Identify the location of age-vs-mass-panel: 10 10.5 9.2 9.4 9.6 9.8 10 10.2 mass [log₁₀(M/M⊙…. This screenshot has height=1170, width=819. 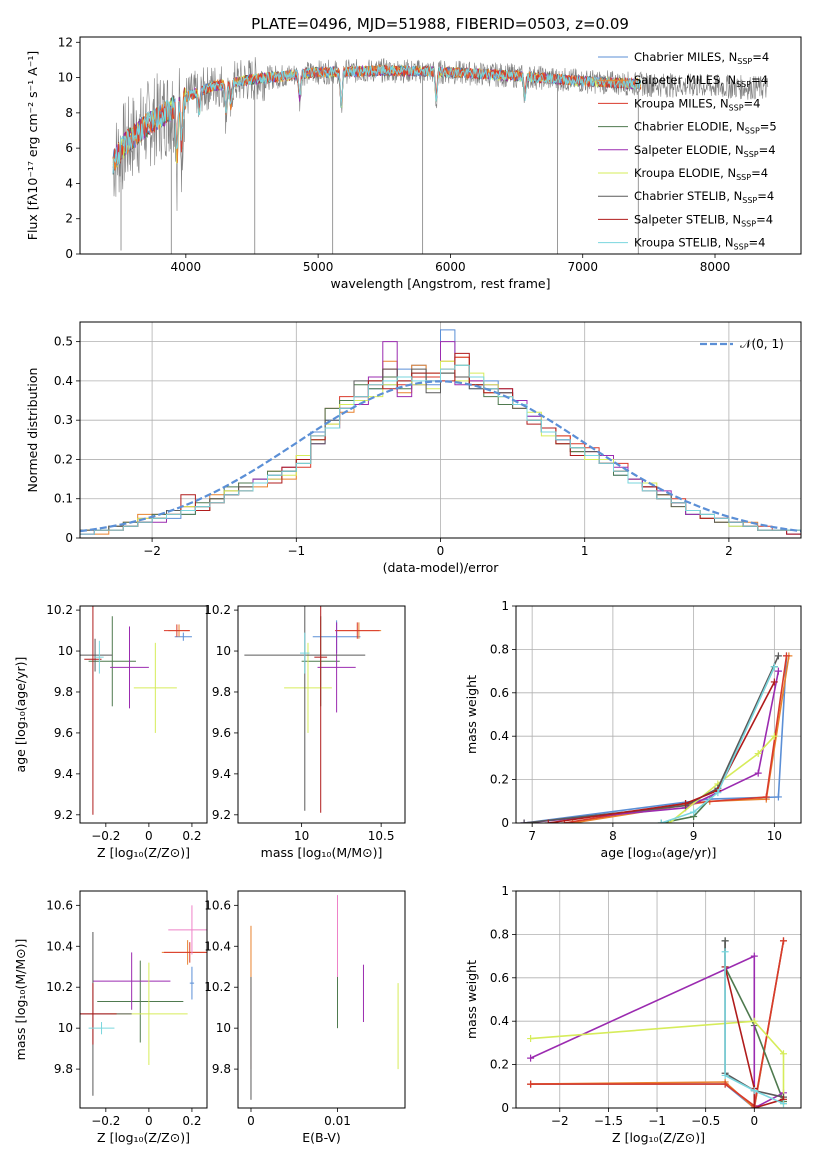
(305, 731).